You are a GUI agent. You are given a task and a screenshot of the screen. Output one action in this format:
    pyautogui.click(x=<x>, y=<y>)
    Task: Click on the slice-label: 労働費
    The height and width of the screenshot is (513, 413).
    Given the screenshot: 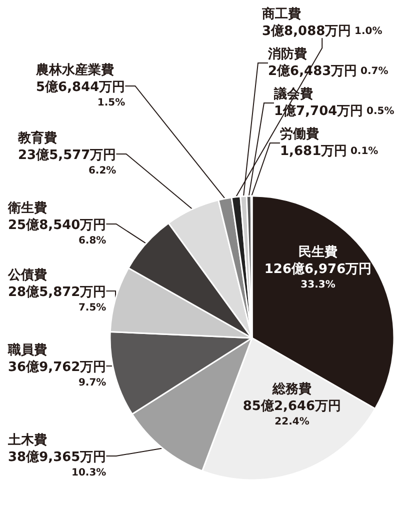 What is the action you would take?
    pyautogui.click(x=299, y=134)
    